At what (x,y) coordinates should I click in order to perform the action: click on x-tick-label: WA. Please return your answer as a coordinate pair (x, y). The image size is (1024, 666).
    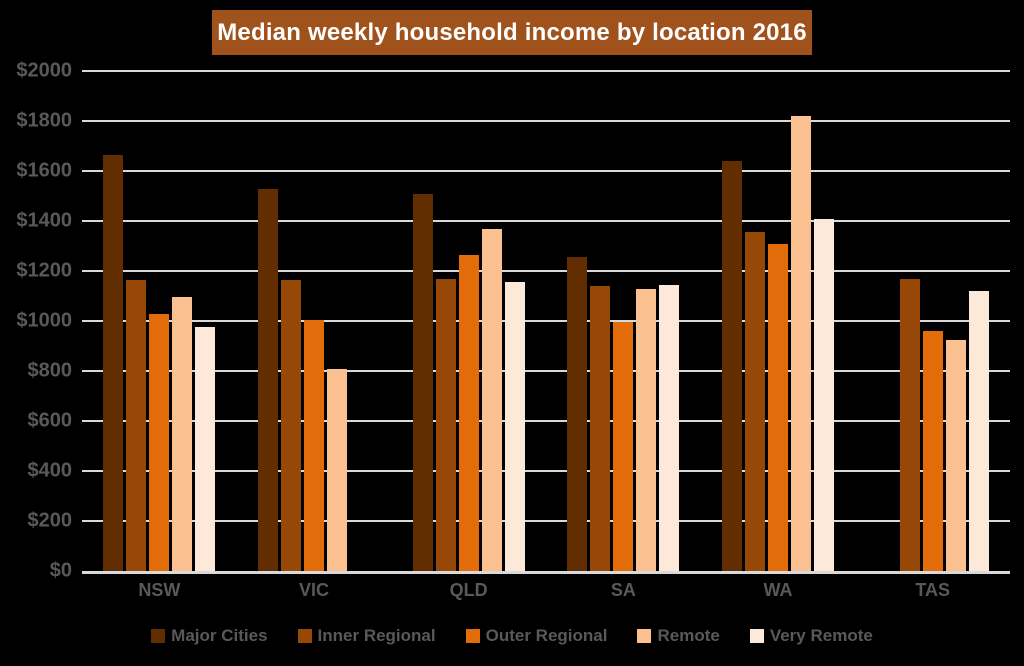
    Looking at the image, I should click on (778, 590).